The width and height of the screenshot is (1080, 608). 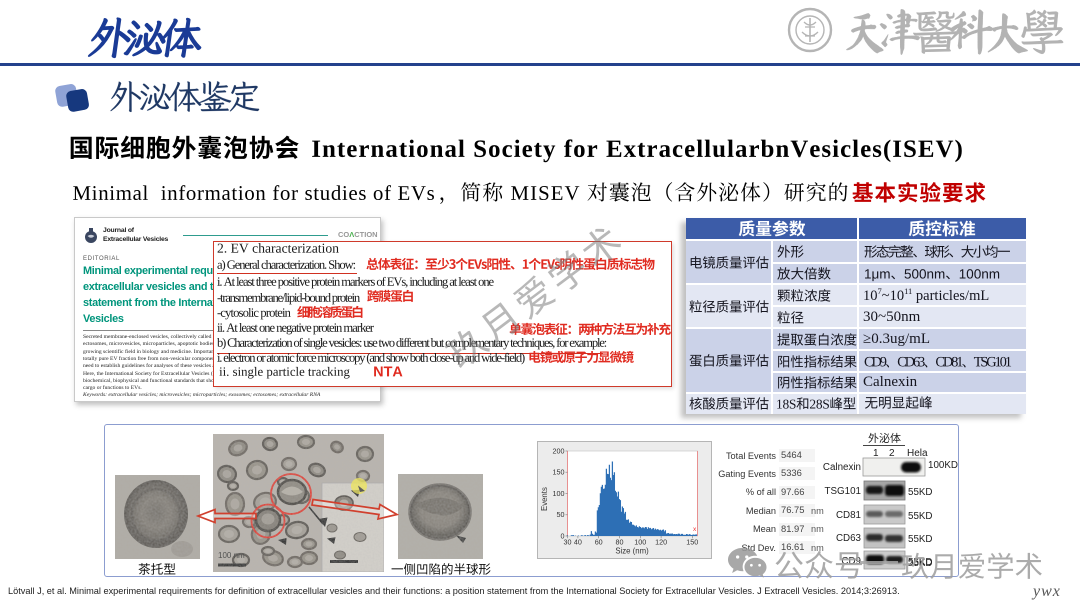 I want to click on svg-text: 60, so click(x=599, y=542).